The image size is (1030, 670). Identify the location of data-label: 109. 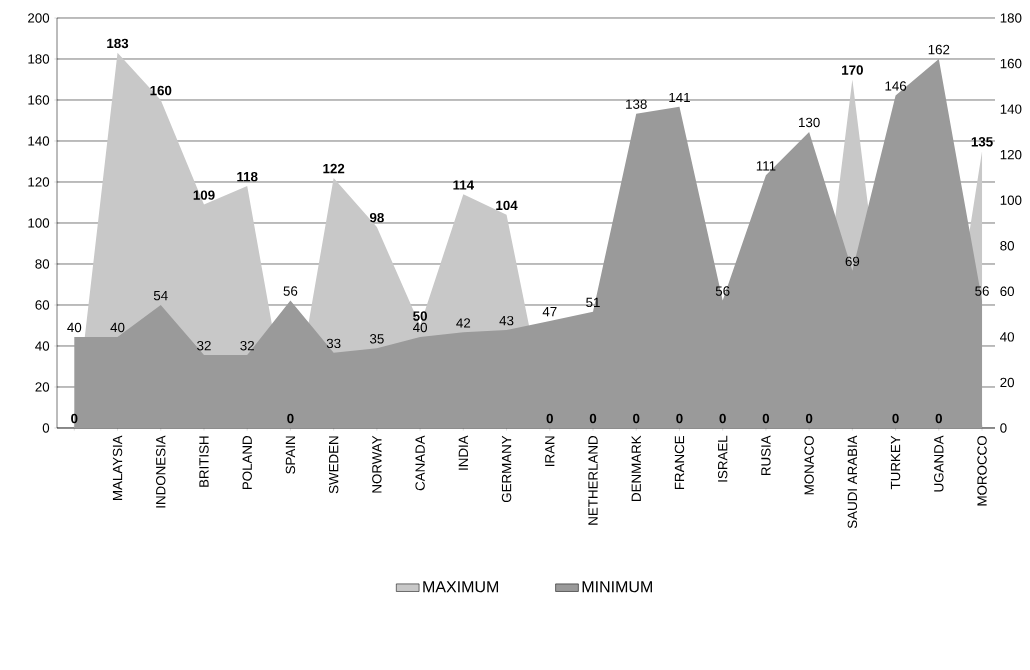
(204, 195).